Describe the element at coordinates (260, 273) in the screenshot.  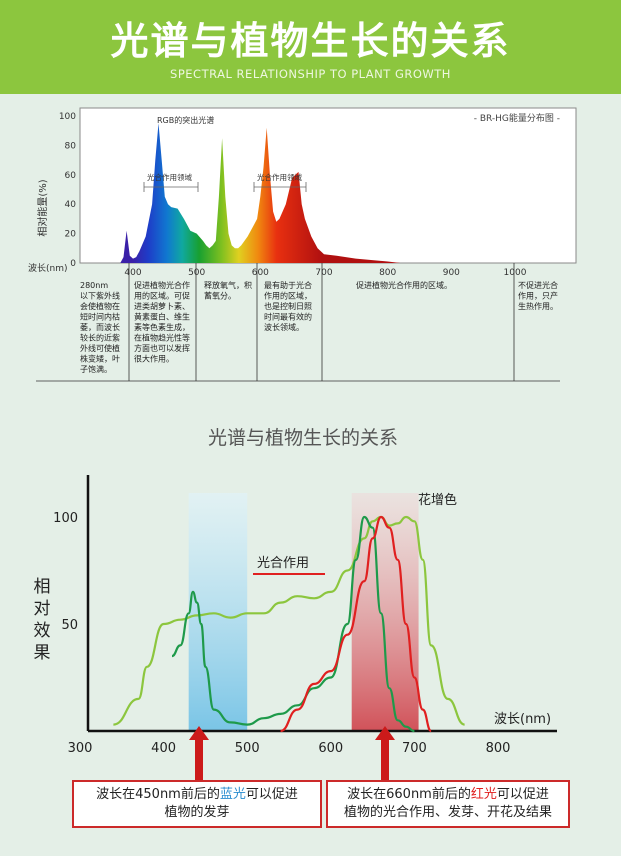
I see `spectrum-x-tick-600: 600` at that location.